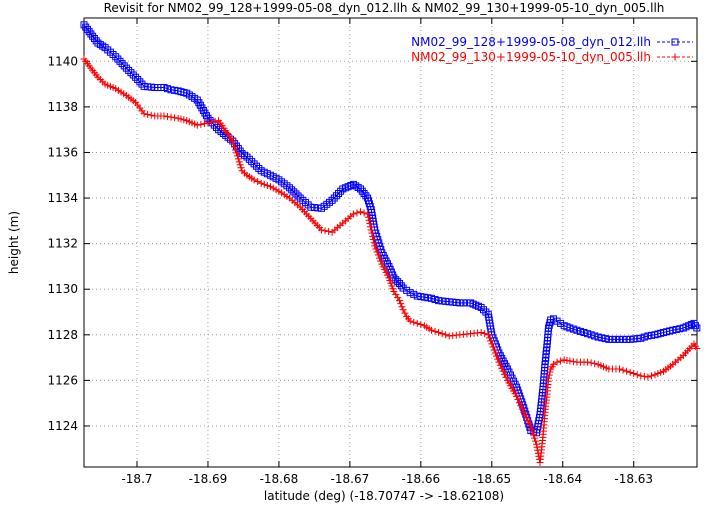 This screenshot has height=505, width=721. Describe the element at coordinates (62, 426) in the screenshot. I see `y-tick-label: 1124` at that location.